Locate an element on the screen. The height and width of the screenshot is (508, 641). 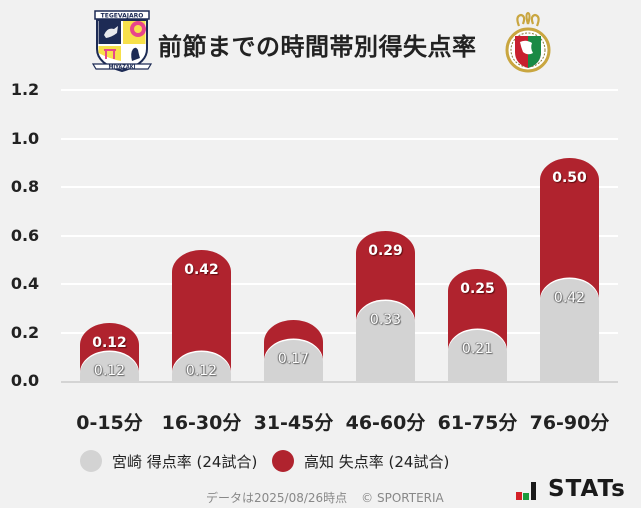
legend-item-kochi-conceded: 高知 失点率 (24試合) is located at coordinates (360, 461).